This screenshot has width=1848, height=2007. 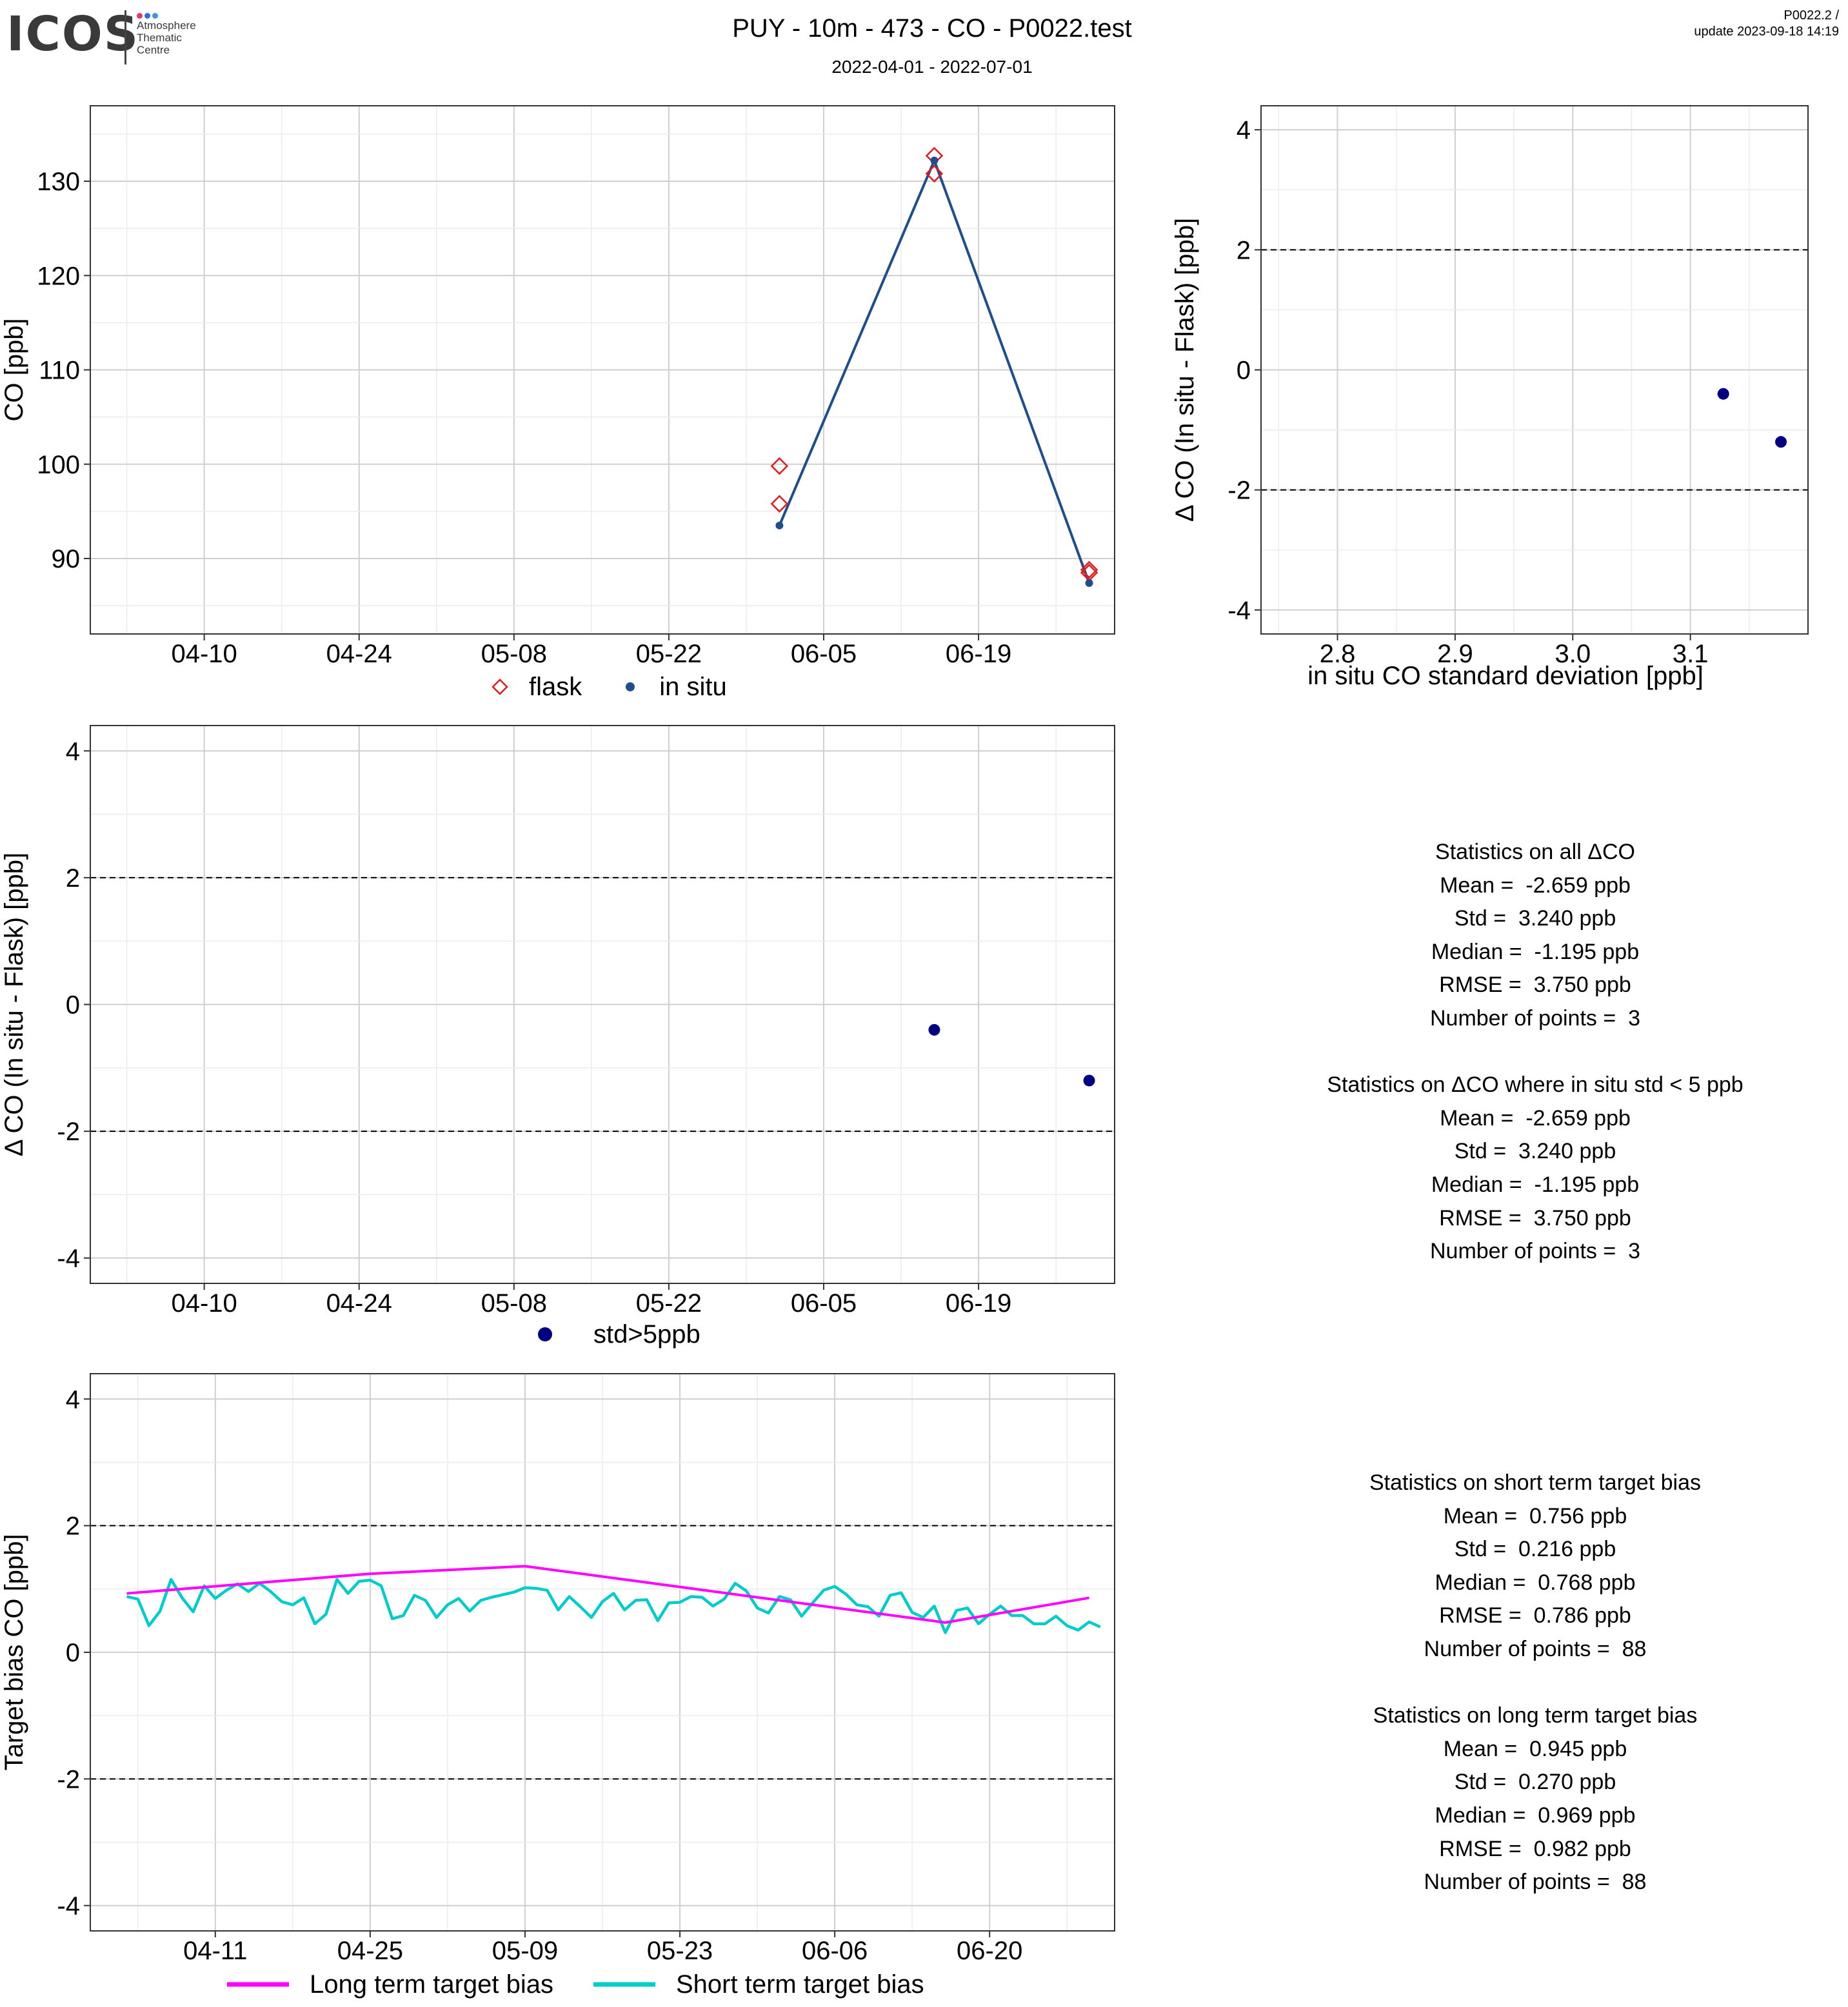 I want to click on legend-label-short-term: Short term target bias, so click(x=800, y=1984).